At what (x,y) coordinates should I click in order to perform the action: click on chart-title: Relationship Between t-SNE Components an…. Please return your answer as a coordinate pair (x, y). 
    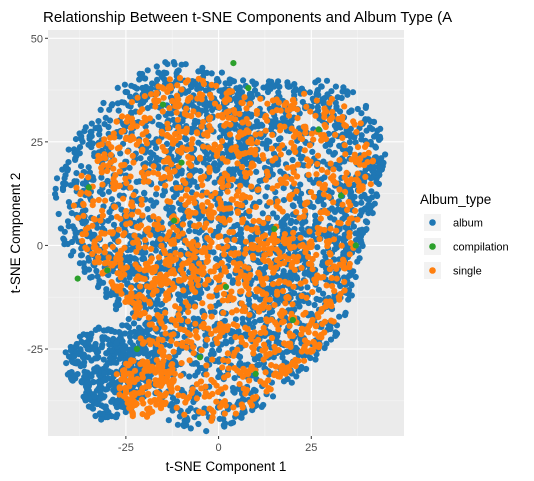
    Looking at the image, I should click on (247, 17).